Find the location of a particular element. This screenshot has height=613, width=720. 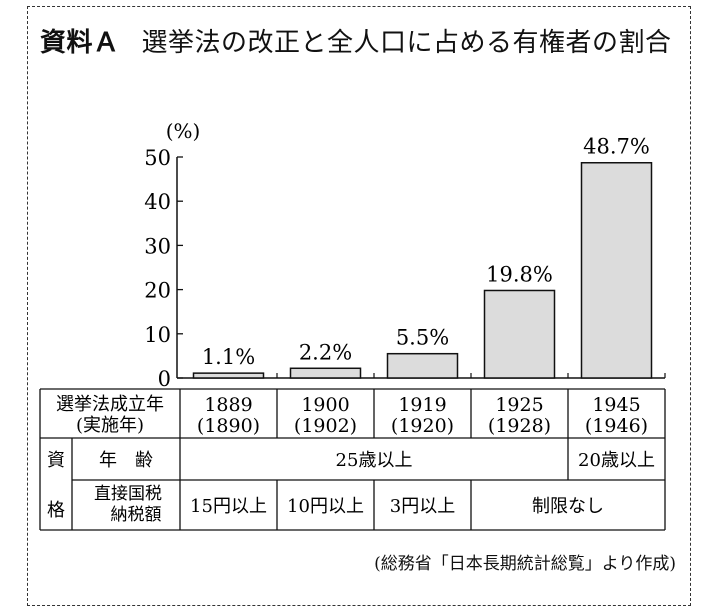

year-cell-sub: (1902) is located at coordinates (325, 426).